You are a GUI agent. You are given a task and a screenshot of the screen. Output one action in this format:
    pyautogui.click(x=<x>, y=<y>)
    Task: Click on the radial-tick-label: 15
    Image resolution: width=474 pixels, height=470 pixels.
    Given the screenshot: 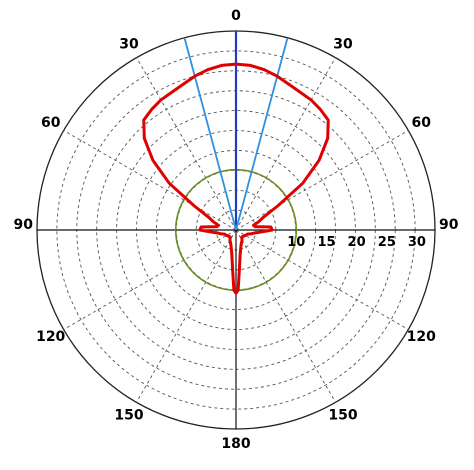 What is the action you would take?
    pyautogui.click(x=326, y=242)
    